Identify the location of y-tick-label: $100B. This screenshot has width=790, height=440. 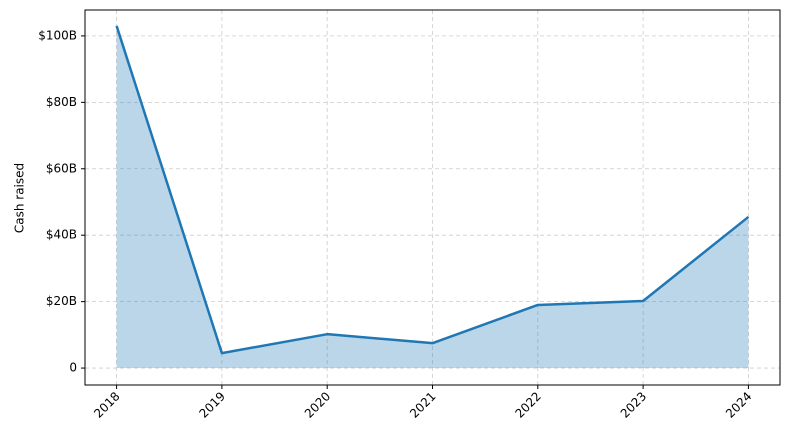
(57, 35).